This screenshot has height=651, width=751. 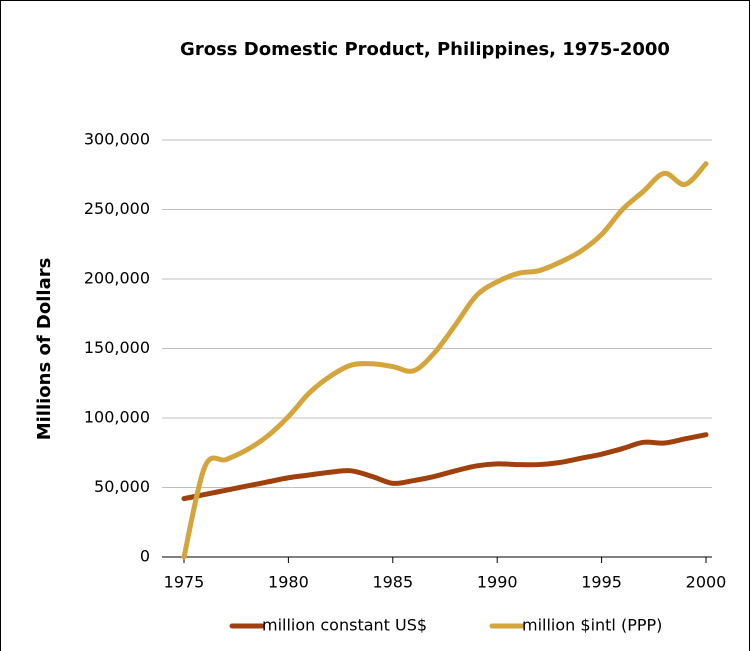 What do you see at coordinates (592, 625) in the screenshot?
I see `legend-label: million $intl (PPP)` at bounding box center [592, 625].